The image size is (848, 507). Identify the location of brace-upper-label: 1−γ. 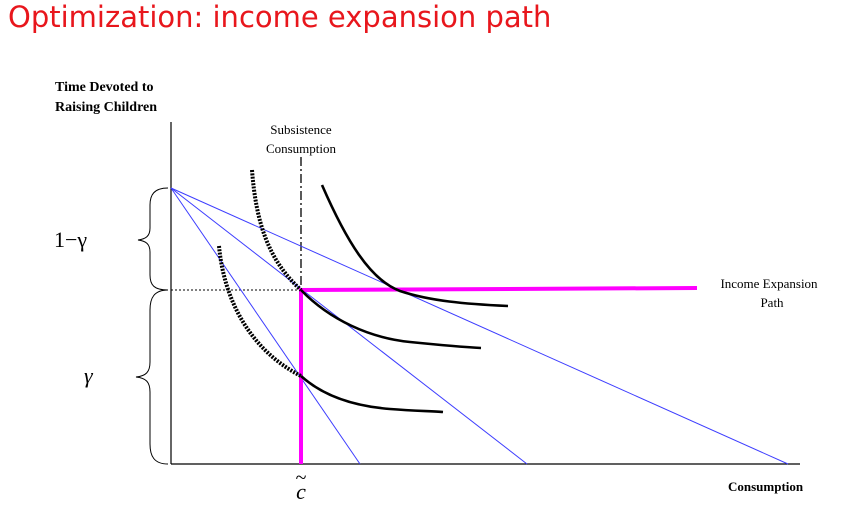
(70, 239).